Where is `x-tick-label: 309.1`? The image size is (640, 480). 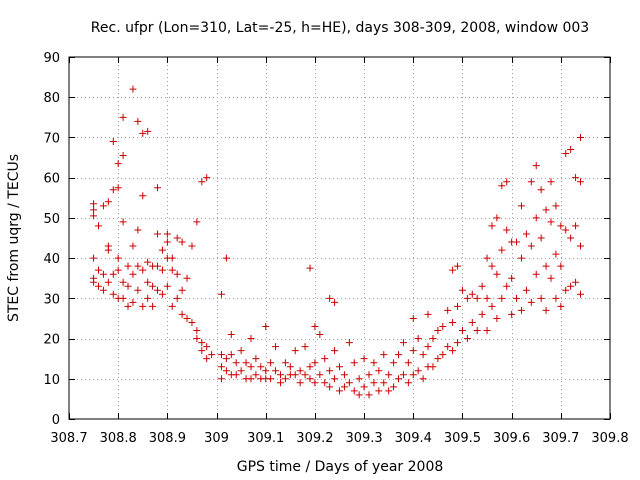
x-tick-label: 309.1 is located at coordinates (265, 438).